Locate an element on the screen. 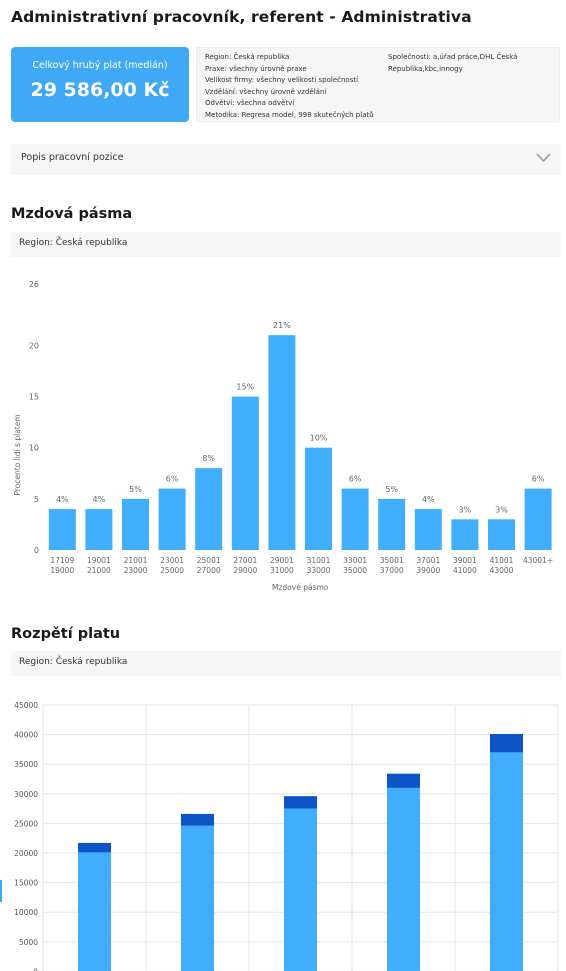 The image size is (566, 971). y-tick-label: 20000 is located at coordinates (26, 853).